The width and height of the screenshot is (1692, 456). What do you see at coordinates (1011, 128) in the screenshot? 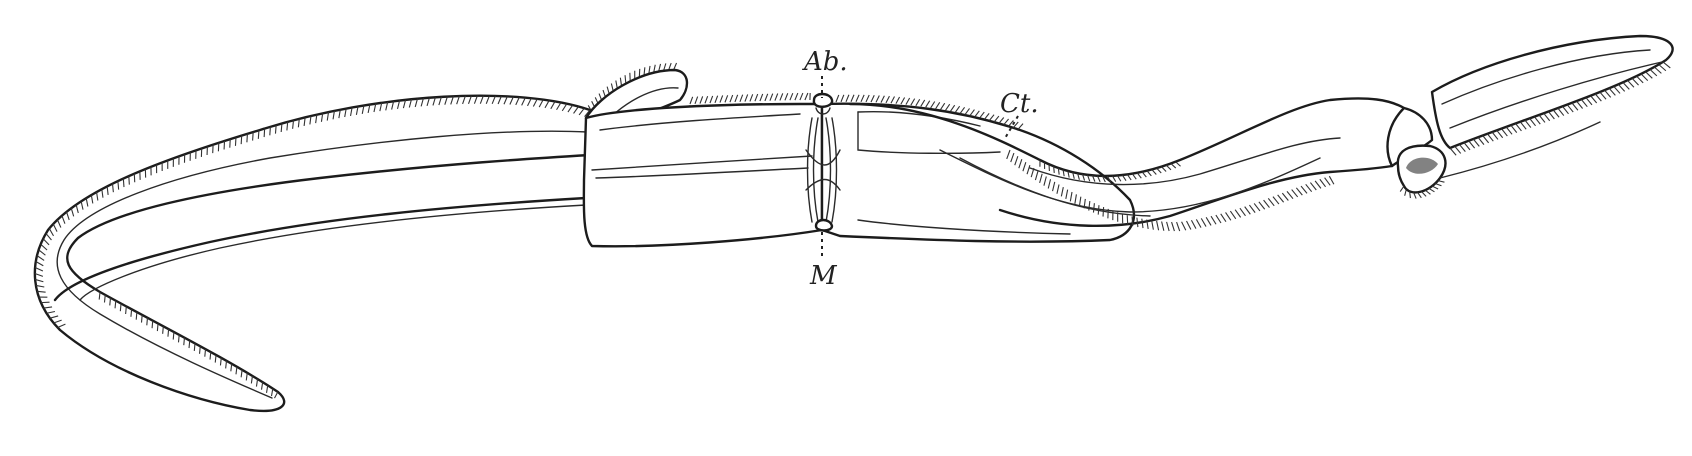
I see `leader-ct` at bounding box center [1011, 128].